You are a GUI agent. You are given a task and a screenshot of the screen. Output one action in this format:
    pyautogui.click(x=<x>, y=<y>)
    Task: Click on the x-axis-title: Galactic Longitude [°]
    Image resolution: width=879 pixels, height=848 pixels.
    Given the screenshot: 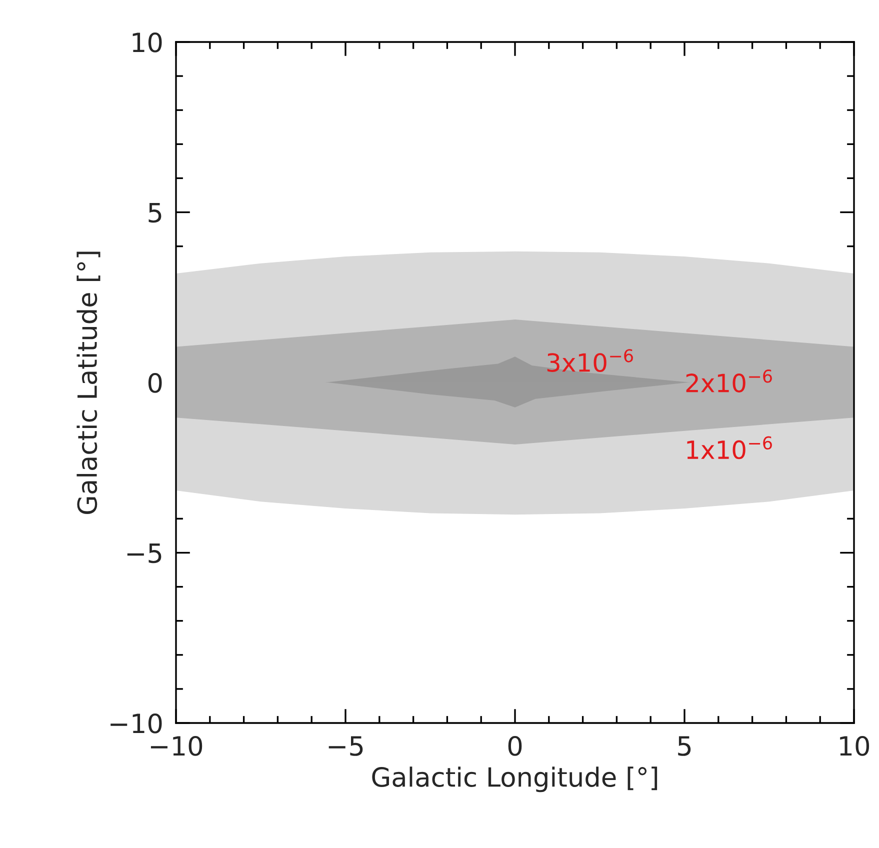 What is the action you would take?
    pyautogui.click(x=515, y=779)
    